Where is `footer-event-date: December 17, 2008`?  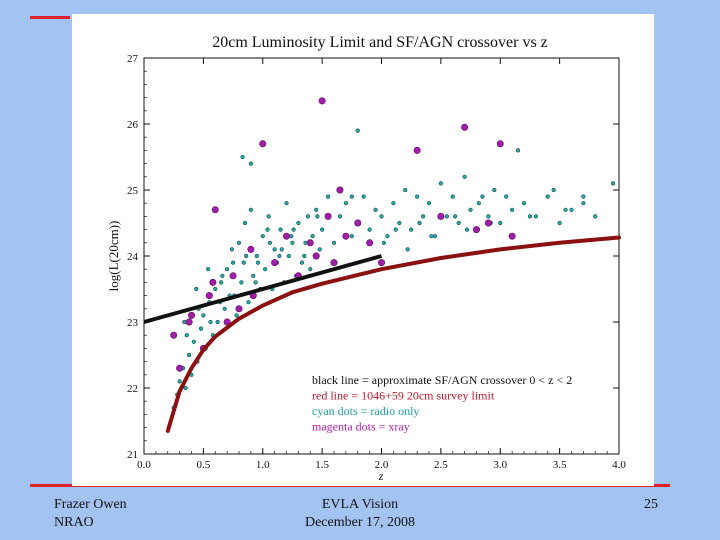
footer-event-date: December 17, 2008 is located at coordinates (360, 522).